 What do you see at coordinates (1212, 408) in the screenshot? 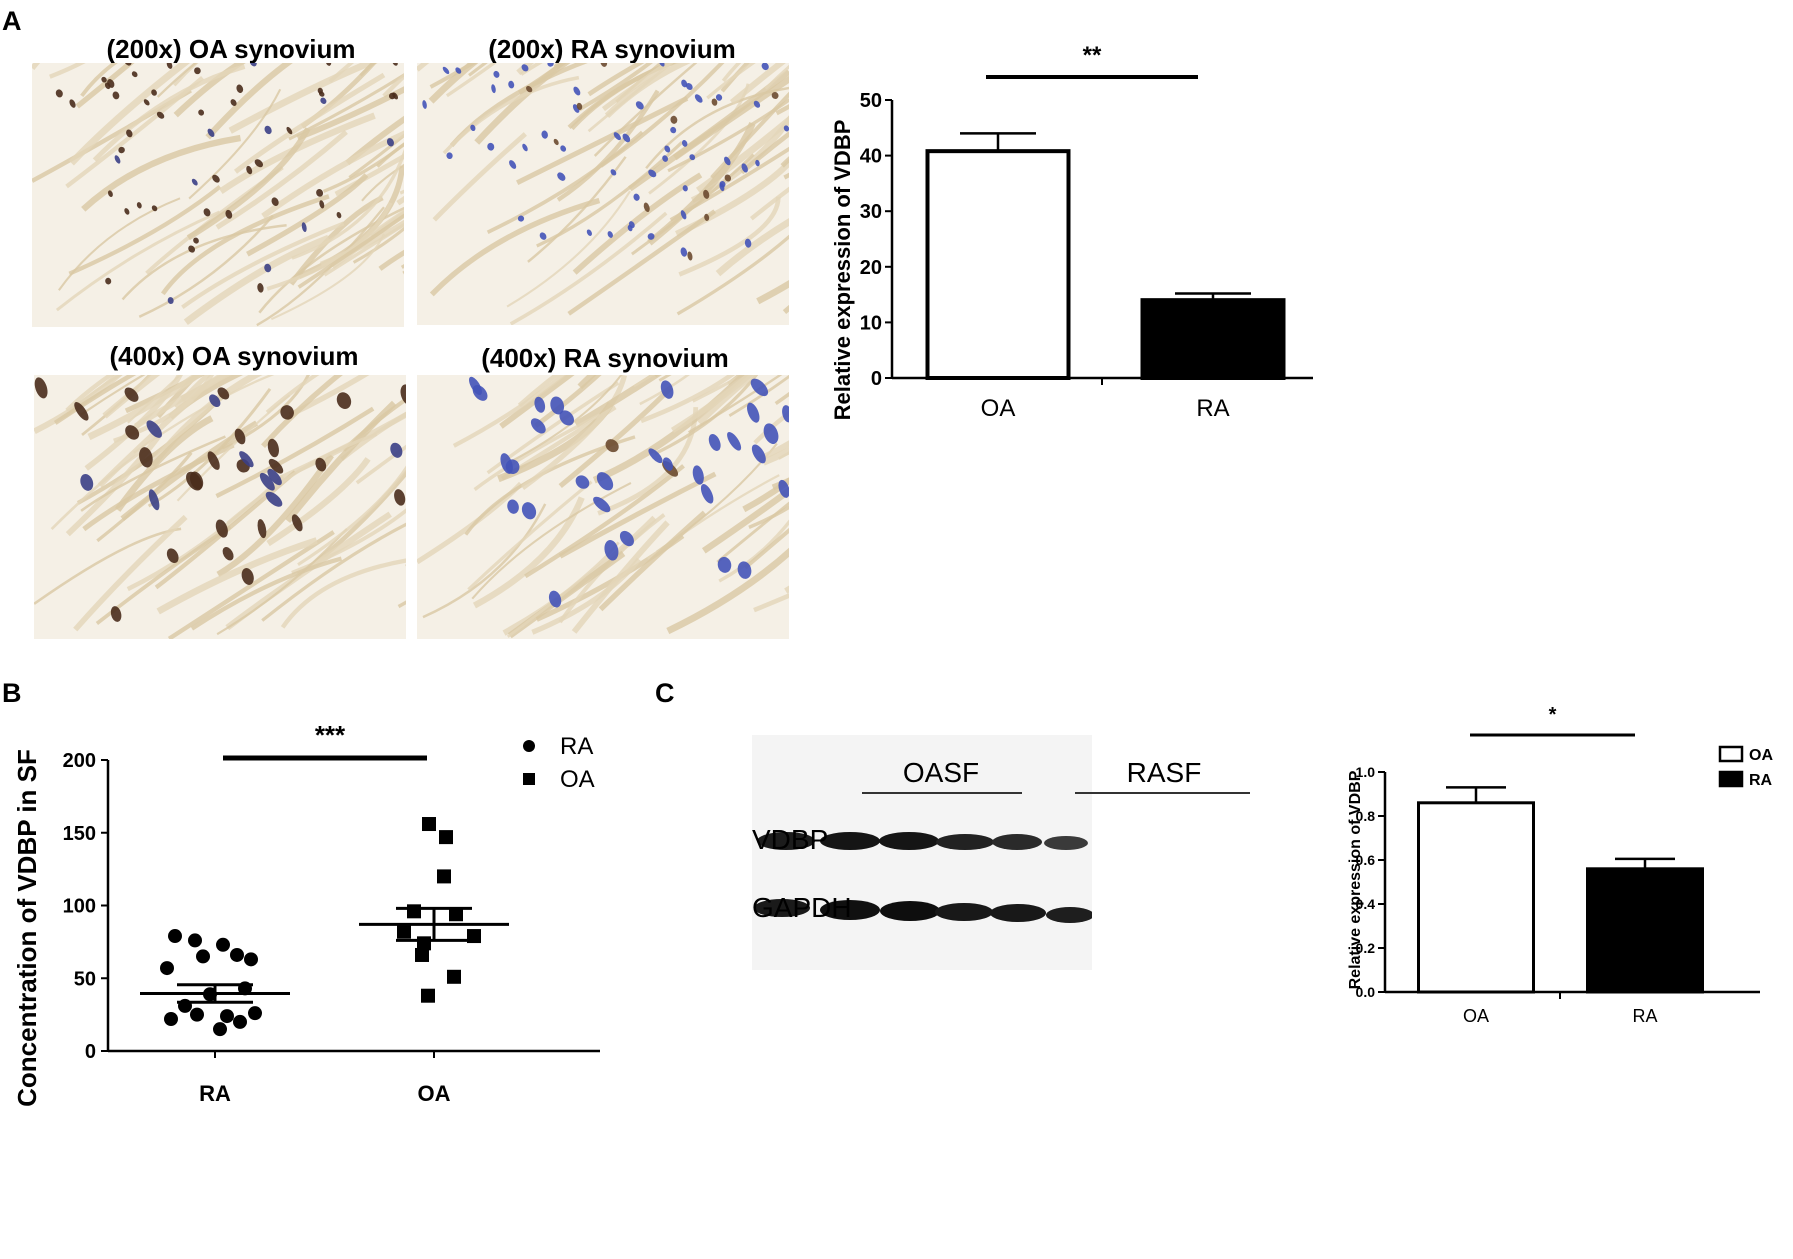
I see `x-category-label: RA` at bounding box center [1212, 408].